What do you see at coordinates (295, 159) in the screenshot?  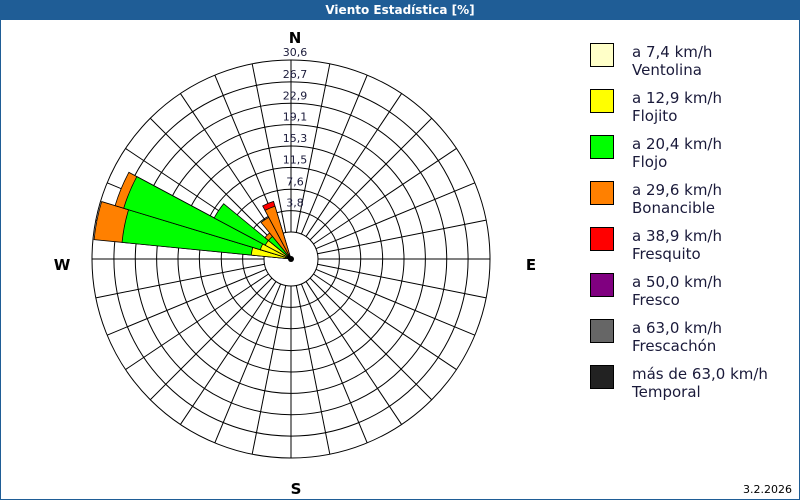 I see `ring-label: 11,5` at bounding box center [295, 159].